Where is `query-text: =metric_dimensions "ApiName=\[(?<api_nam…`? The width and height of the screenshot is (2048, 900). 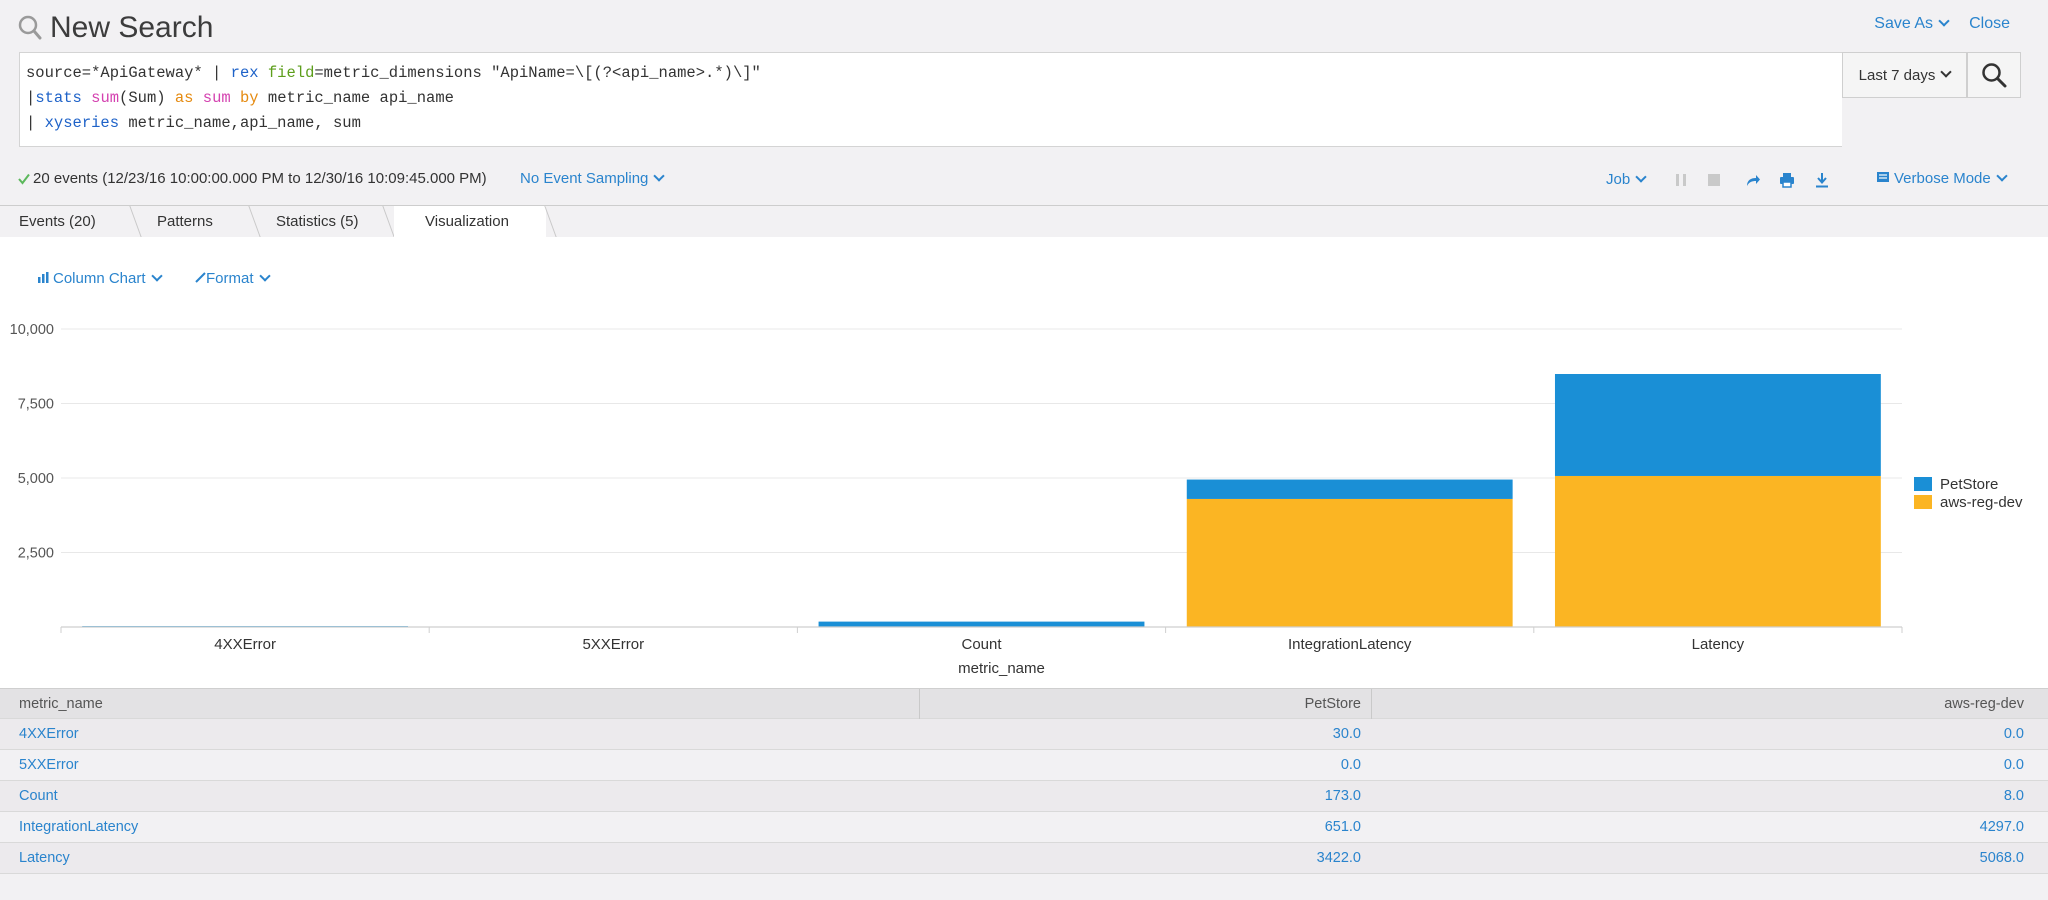
query-text: =metric_dimensions "ApiName=\[(?<api_nam… is located at coordinates (537, 73).